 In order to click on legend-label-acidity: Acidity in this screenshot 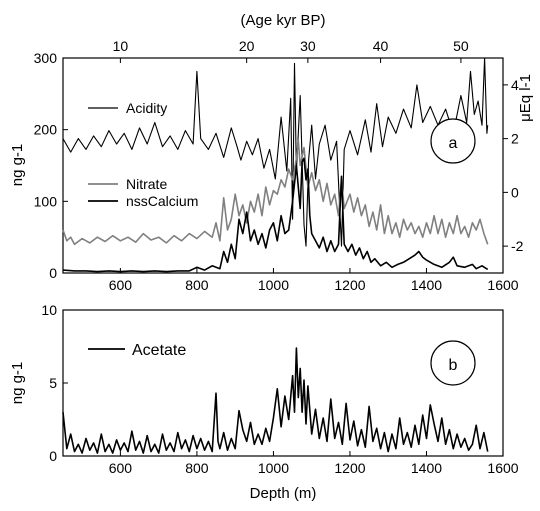, I will do `click(146, 108)`.